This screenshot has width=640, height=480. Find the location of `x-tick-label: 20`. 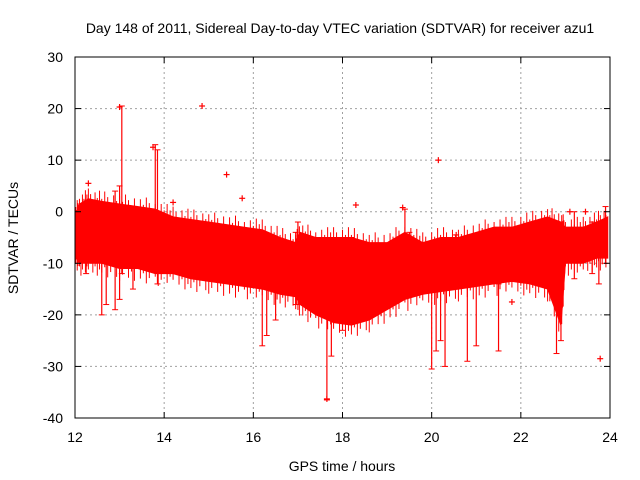

x-tick-label: 20 is located at coordinates (432, 437).